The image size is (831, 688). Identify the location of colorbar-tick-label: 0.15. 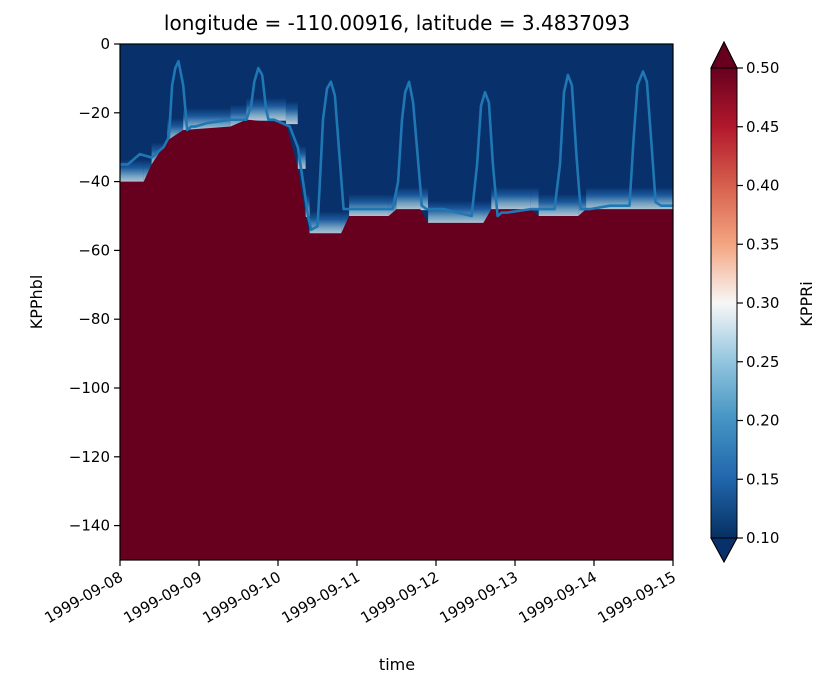
(762, 479).